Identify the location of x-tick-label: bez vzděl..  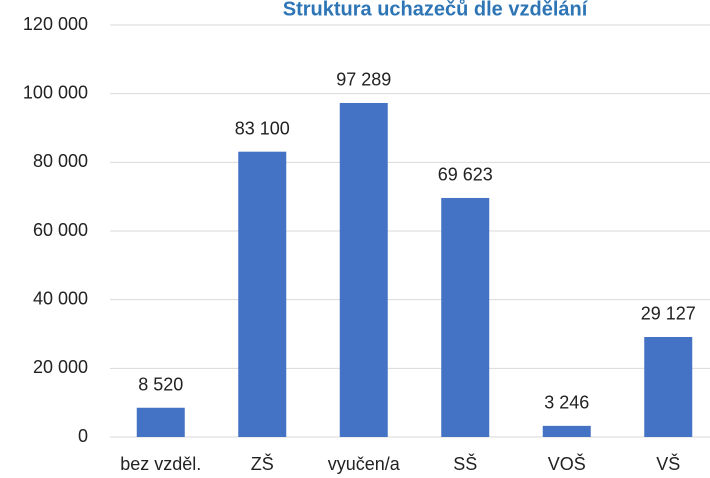
(160, 464).